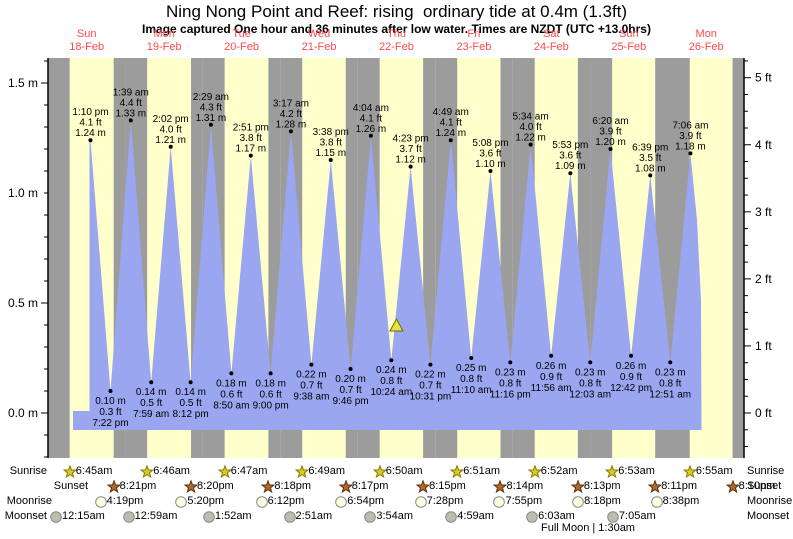  Describe the element at coordinates (629, 47) in the screenshot. I see `day-date: 25-Feb` at that location.